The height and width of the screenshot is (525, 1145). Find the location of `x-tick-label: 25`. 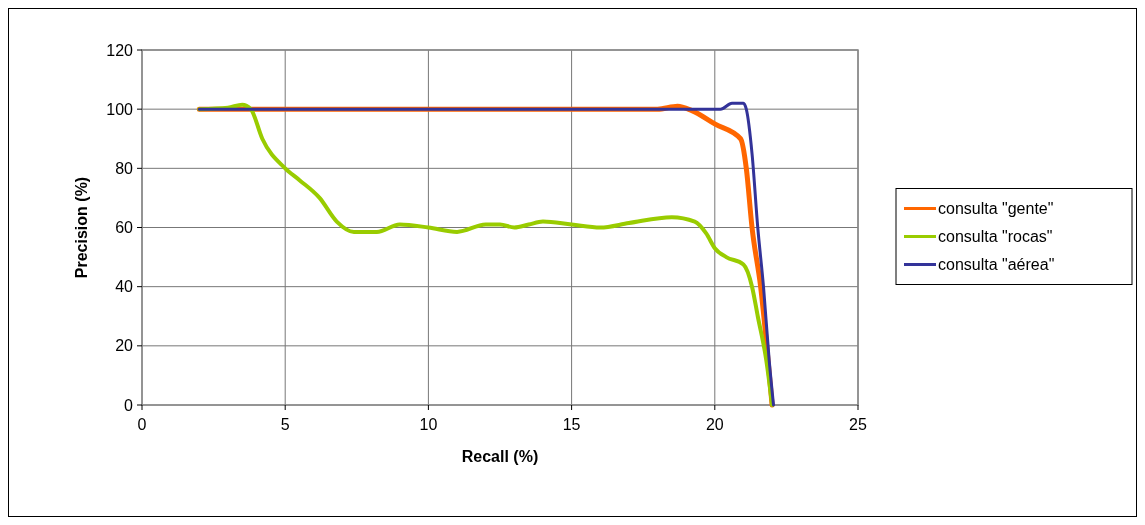

x-tick-label: 25 is located at coordinates (858, 424).